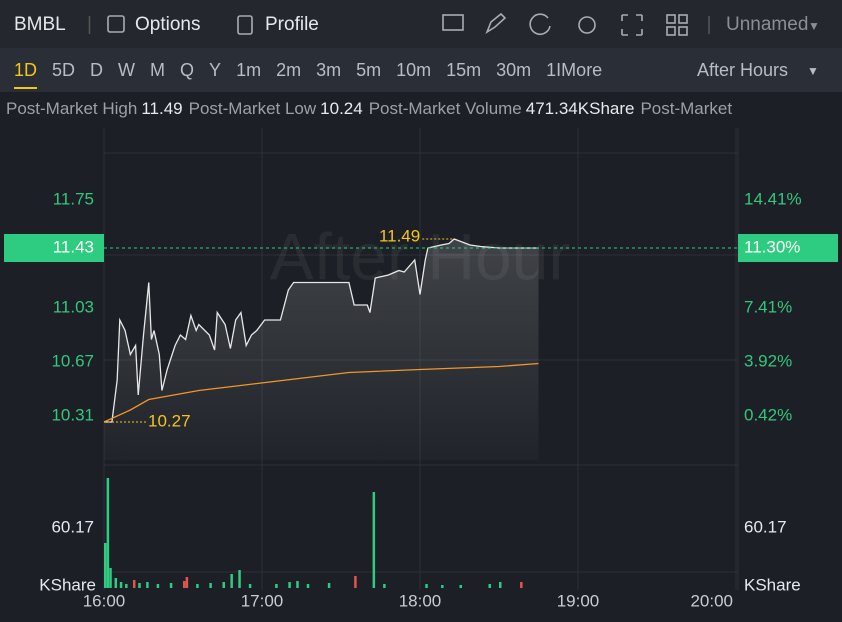 Image resolution: width=842 pixels, height=622 pixels. Describe the element at coordinates (369, 70) in the screenshot. I see `period: 5m` at that location.